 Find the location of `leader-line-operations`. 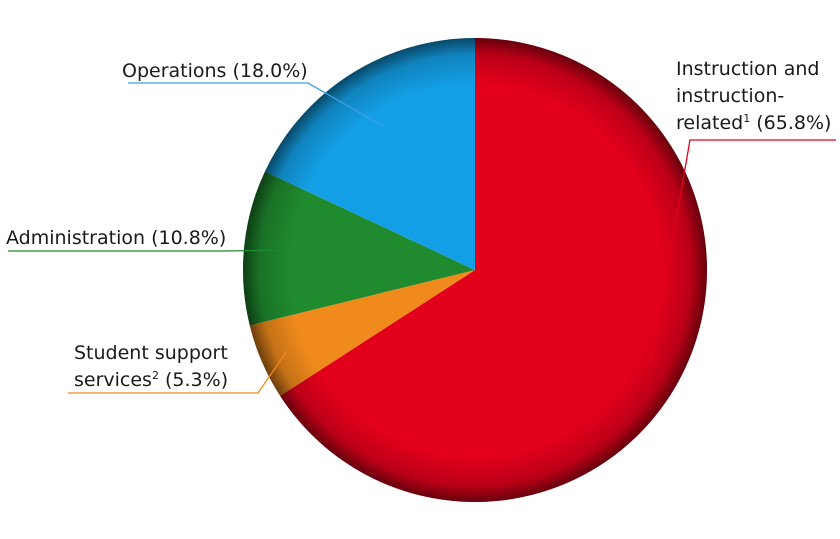

leader-line-operations is located at coordinates (256, 105).